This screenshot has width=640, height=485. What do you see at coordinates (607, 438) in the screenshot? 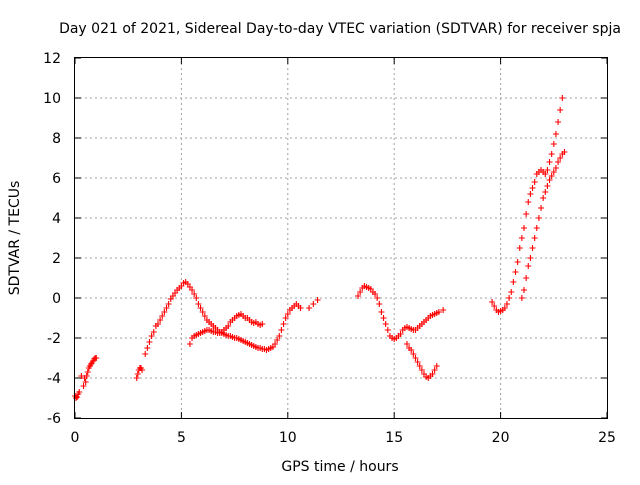
I see `x-tick-label: 25` at bounding box center [607, 438].